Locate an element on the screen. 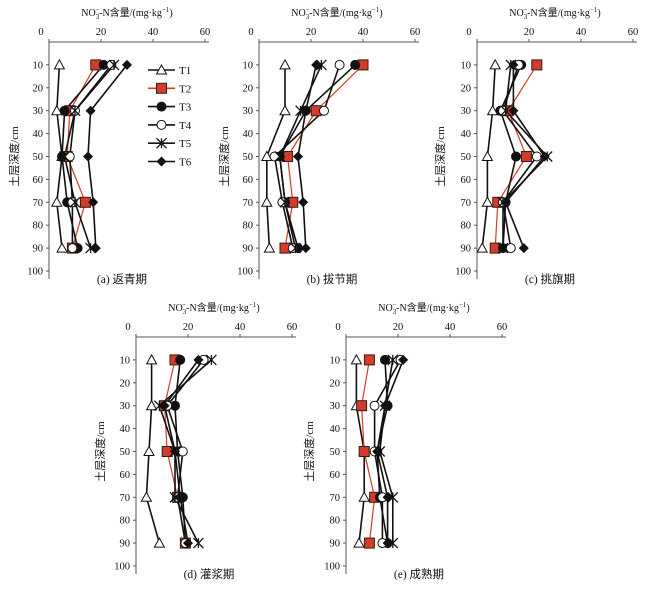  legend-label: T5 is located at coordinates (185, 144).